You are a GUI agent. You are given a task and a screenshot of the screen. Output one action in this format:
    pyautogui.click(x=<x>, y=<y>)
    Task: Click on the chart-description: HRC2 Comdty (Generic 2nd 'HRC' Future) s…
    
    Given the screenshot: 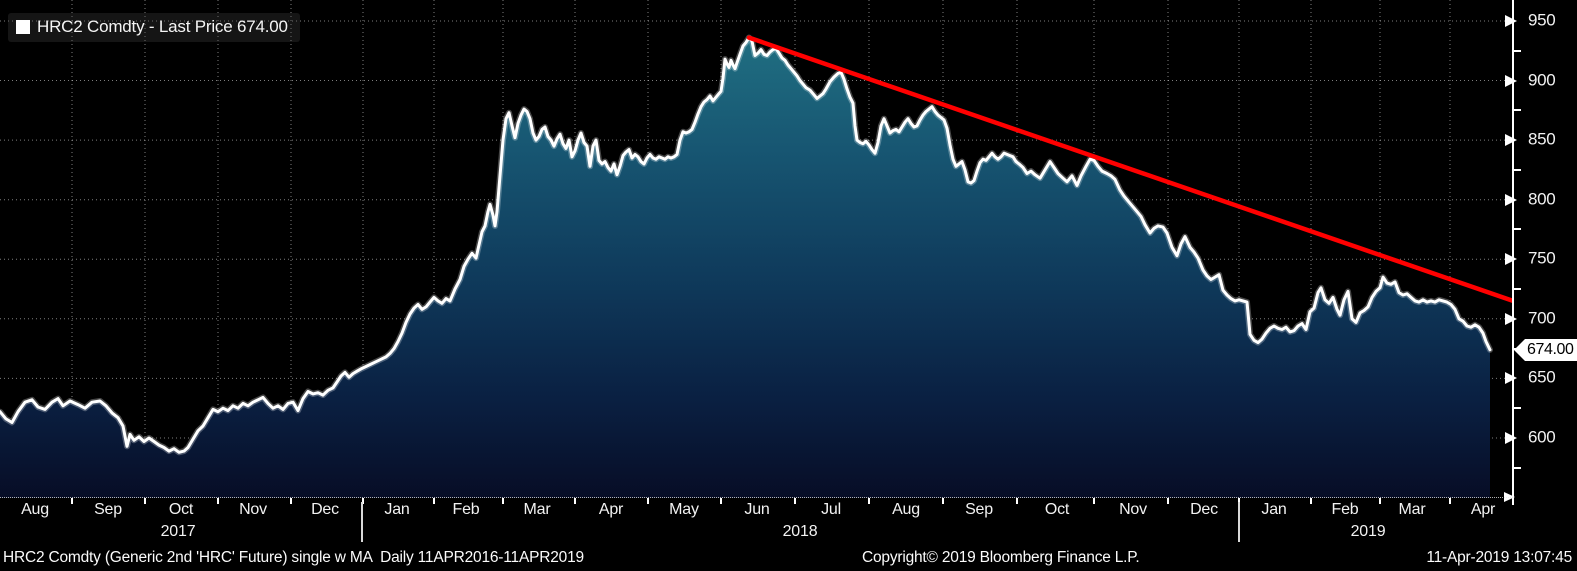 What is the action you would take?
    pyautogui.click(x=293, y=557)
    